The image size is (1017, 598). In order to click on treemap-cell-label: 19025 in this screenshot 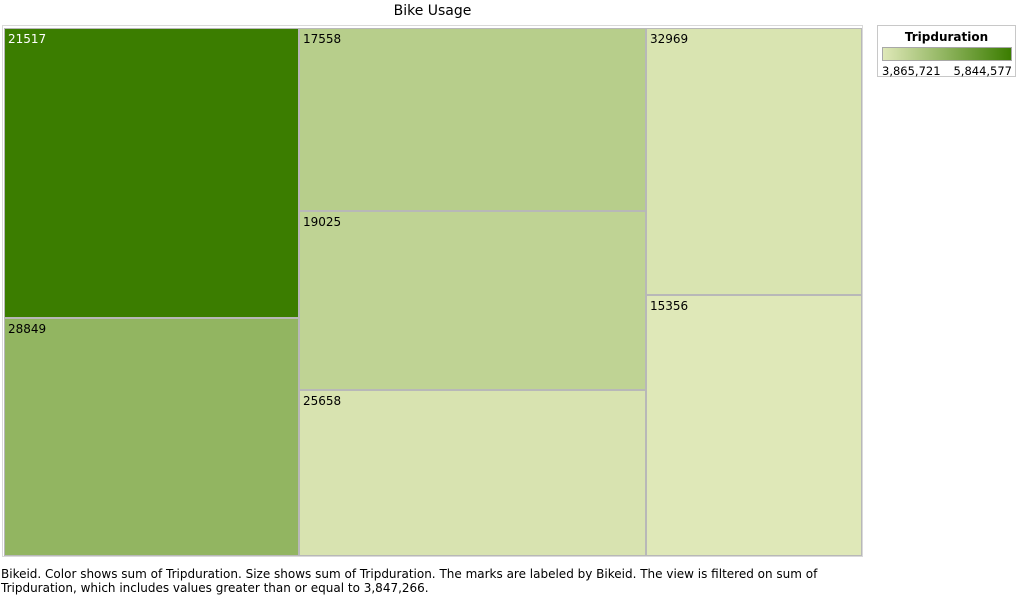, I will do `click(322, 222)`.